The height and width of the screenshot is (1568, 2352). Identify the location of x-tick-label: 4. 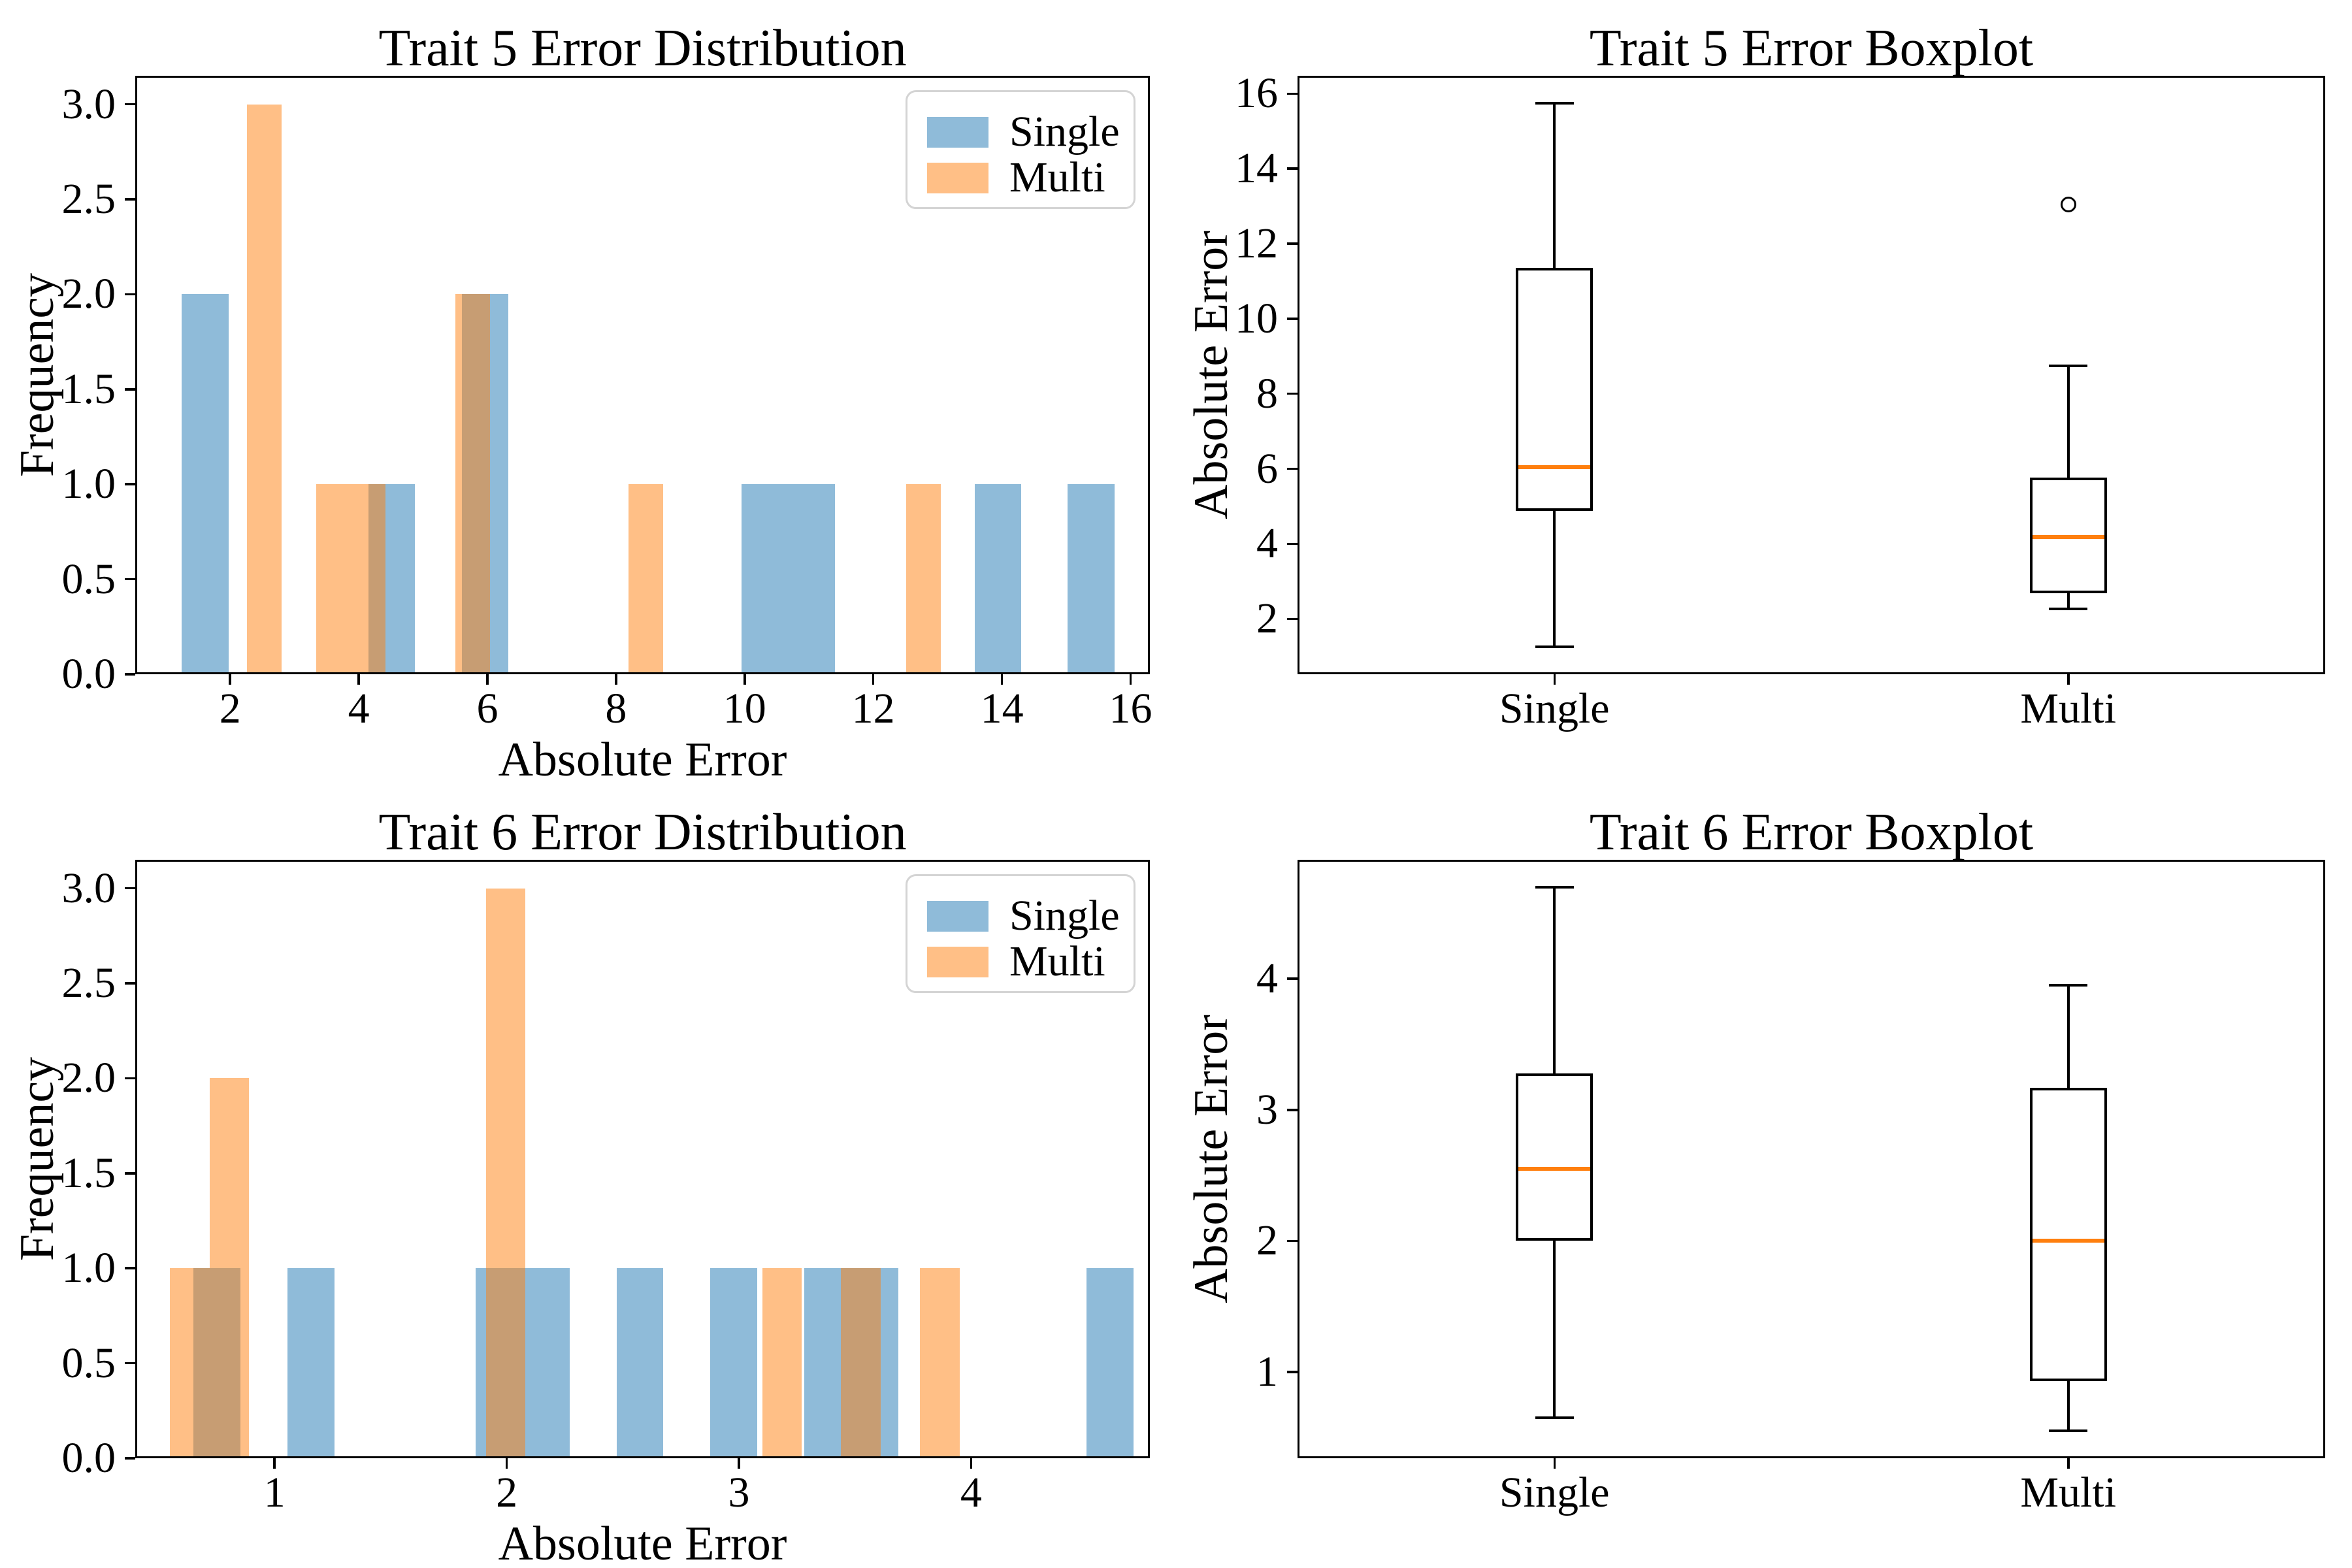
(971, 1492).